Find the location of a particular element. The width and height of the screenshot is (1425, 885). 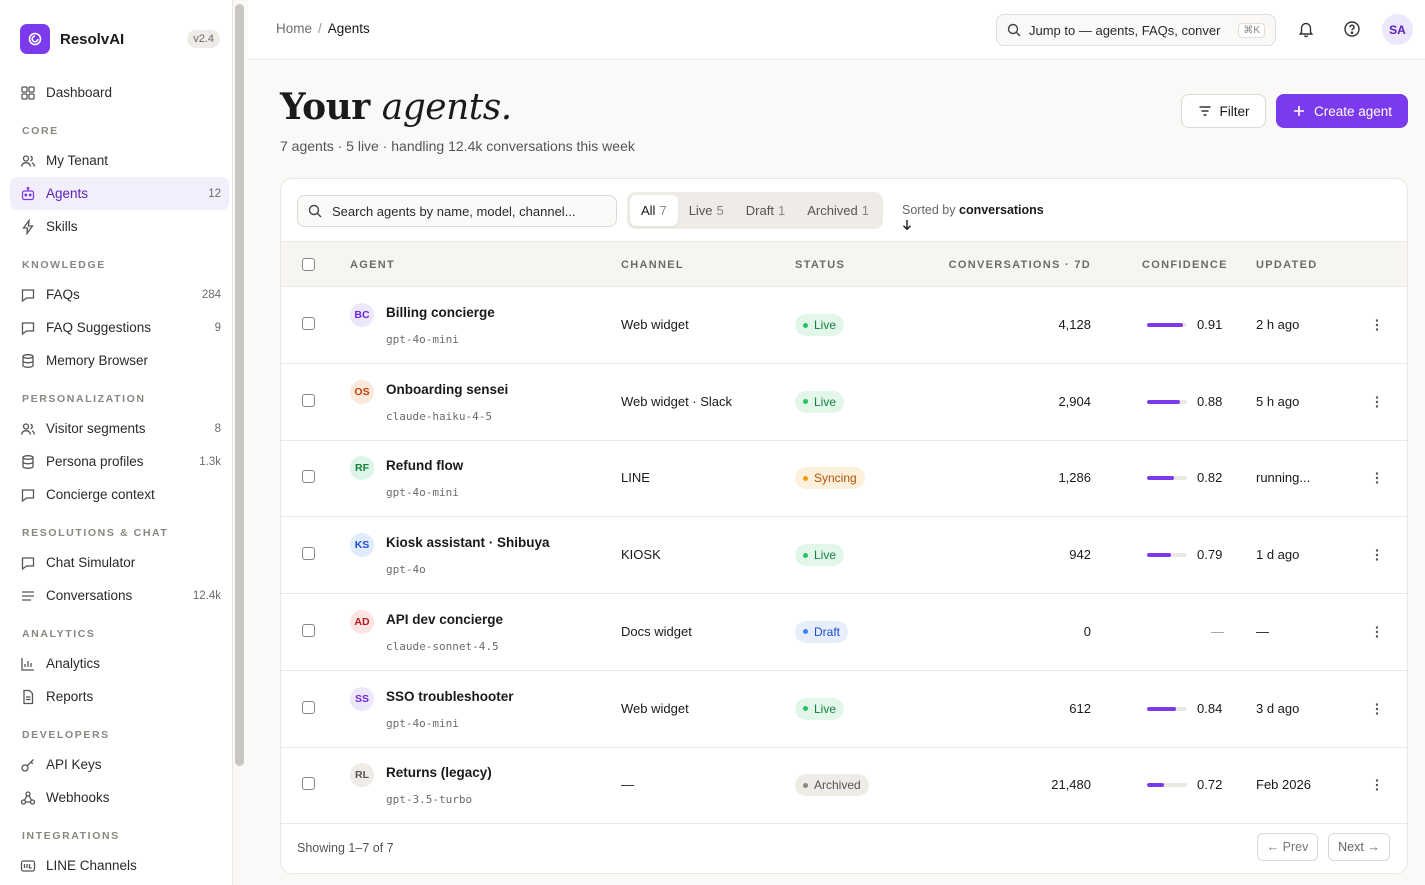

sidebar-item-skills: Skills is located at coordinates (119, 226).